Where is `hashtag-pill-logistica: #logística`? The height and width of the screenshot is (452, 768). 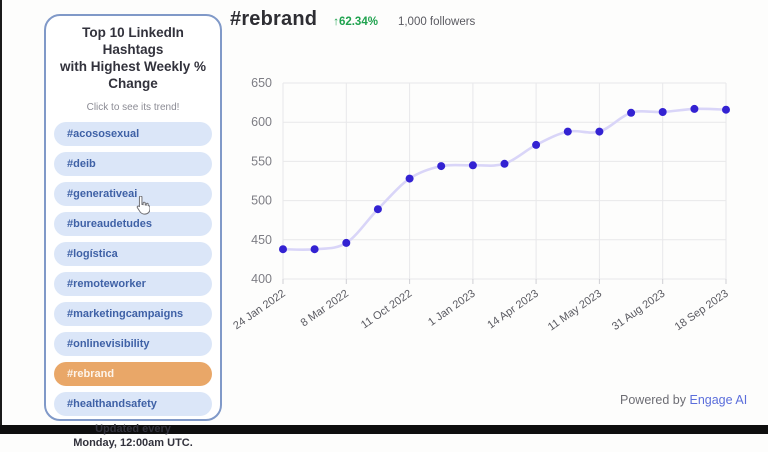
hashtag-pill-logistica: #logística is located at coordinates (133, 254).